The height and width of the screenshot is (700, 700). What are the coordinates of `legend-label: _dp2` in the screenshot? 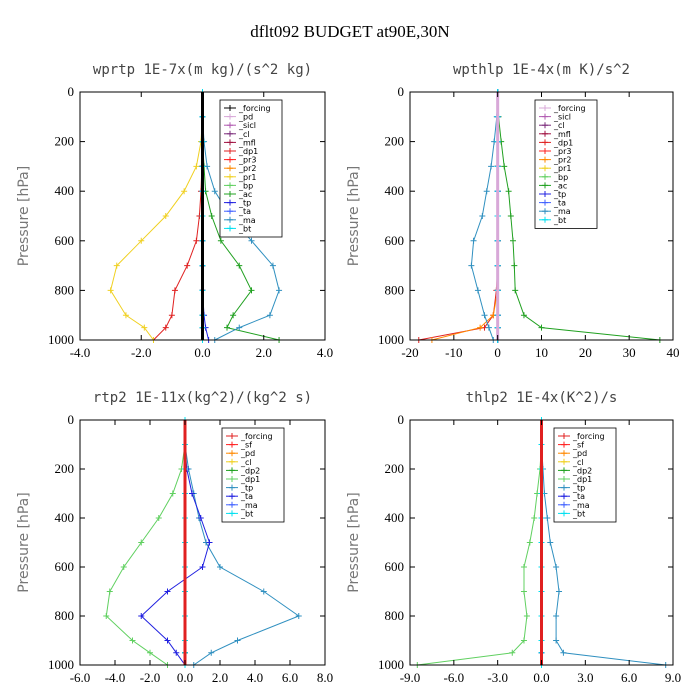 It's located at (582, 470).